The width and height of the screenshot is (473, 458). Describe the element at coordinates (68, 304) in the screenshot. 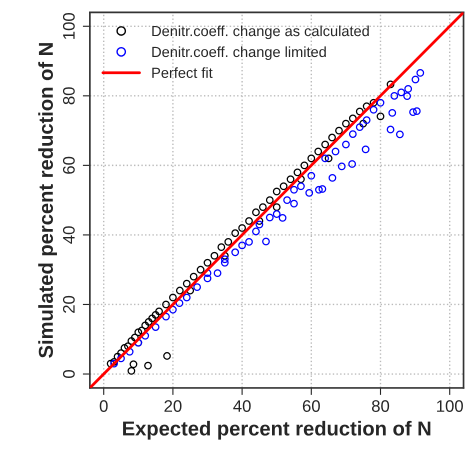

I see `y-tick-label: 20` at that location.